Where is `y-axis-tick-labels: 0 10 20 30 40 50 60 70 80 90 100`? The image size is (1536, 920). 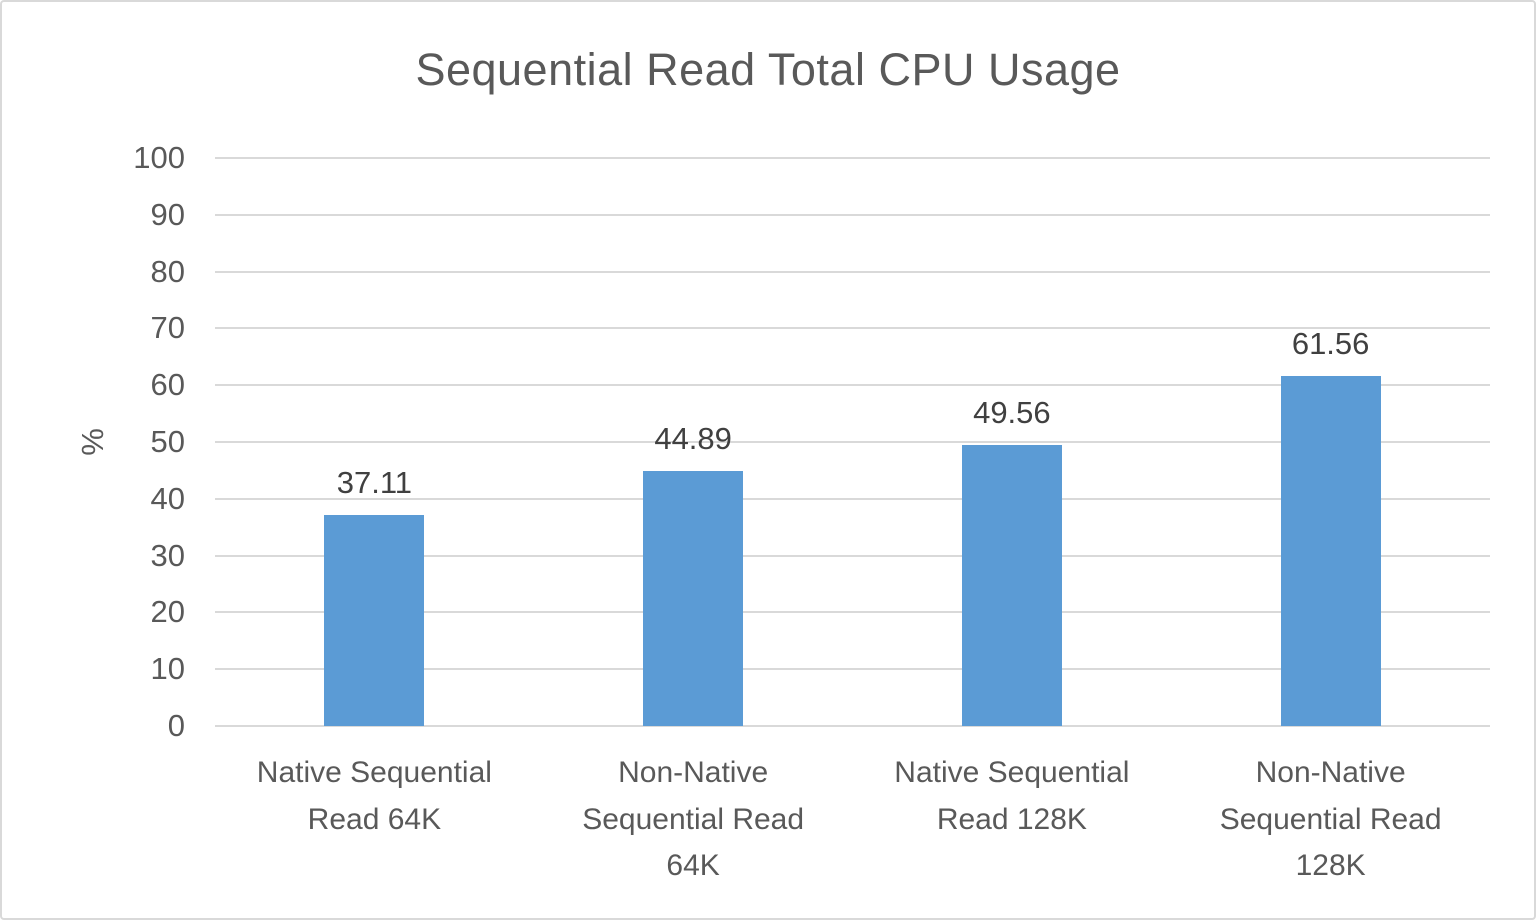
y-axis-tick-labels: 0 10 20 30 40 50 60 70 80 90 100 is located at coordinates (93, 441).